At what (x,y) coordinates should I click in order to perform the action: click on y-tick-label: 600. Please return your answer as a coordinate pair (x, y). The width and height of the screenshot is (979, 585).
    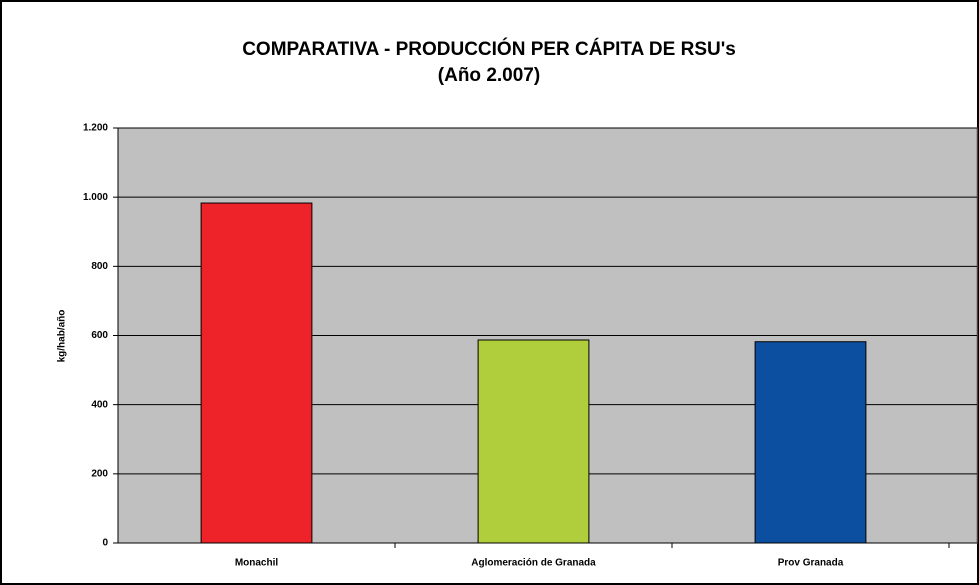
    Looking at the image, I should click on (99, 335).